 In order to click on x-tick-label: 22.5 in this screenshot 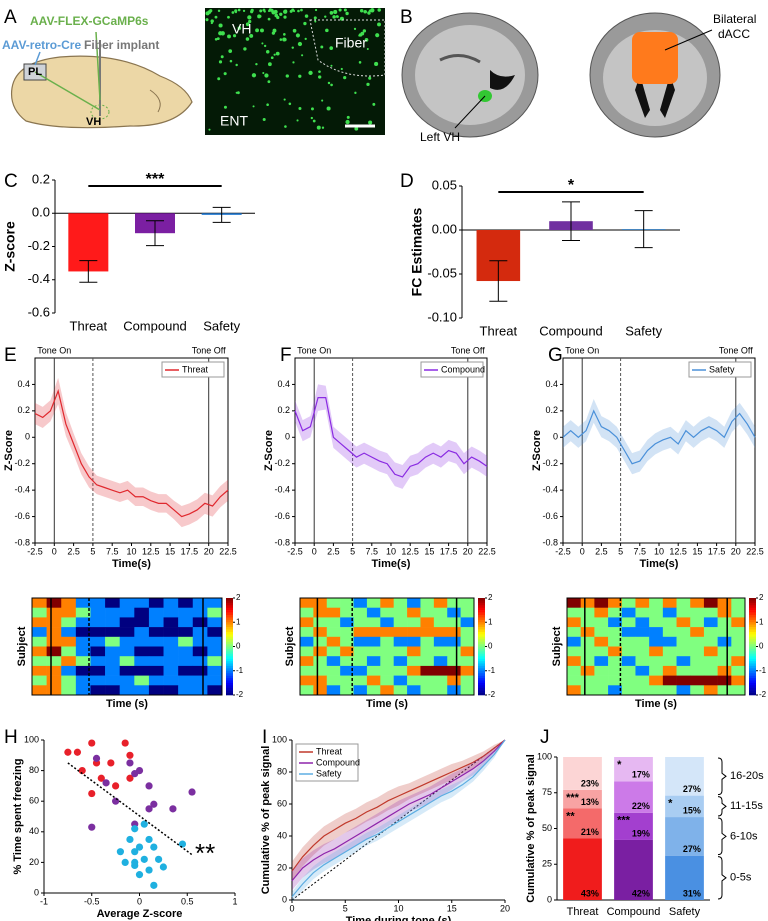, I will do `click(755, 551)`.